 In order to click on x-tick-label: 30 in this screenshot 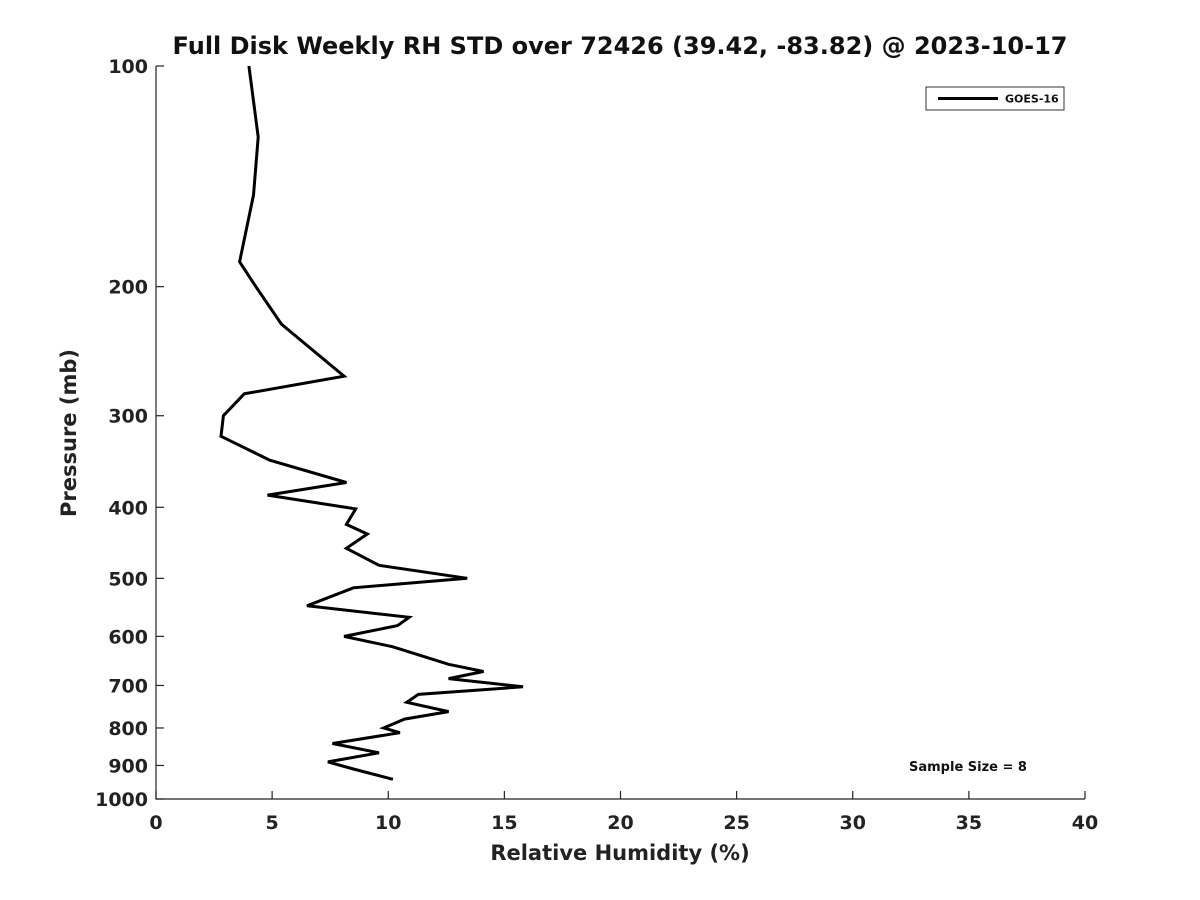, I will do `click(853, 823)`.